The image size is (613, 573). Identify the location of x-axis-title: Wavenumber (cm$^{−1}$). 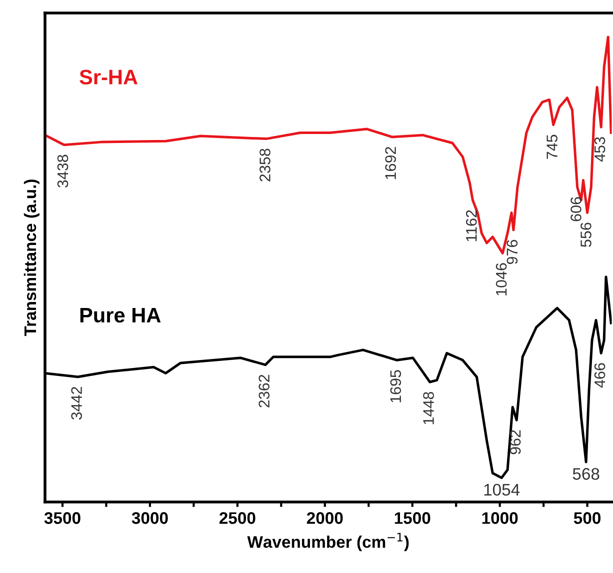
(328, 542).